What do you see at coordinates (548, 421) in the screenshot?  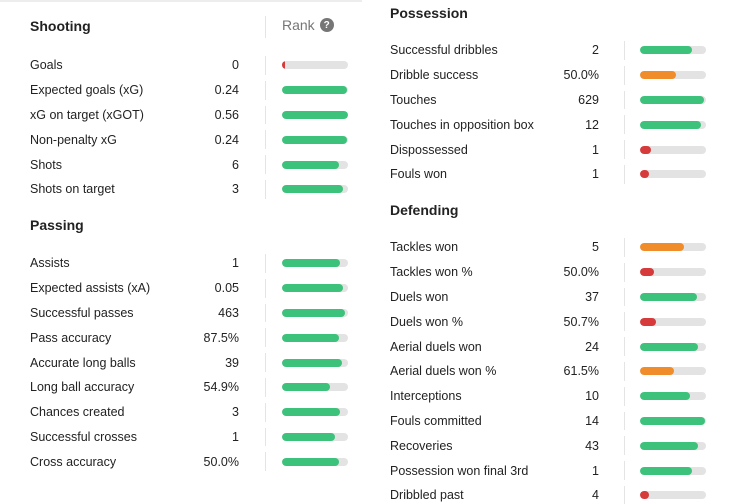 I see `stat-row-fouls-committed: Fouls committed 14` at bounding box center [548, 421].